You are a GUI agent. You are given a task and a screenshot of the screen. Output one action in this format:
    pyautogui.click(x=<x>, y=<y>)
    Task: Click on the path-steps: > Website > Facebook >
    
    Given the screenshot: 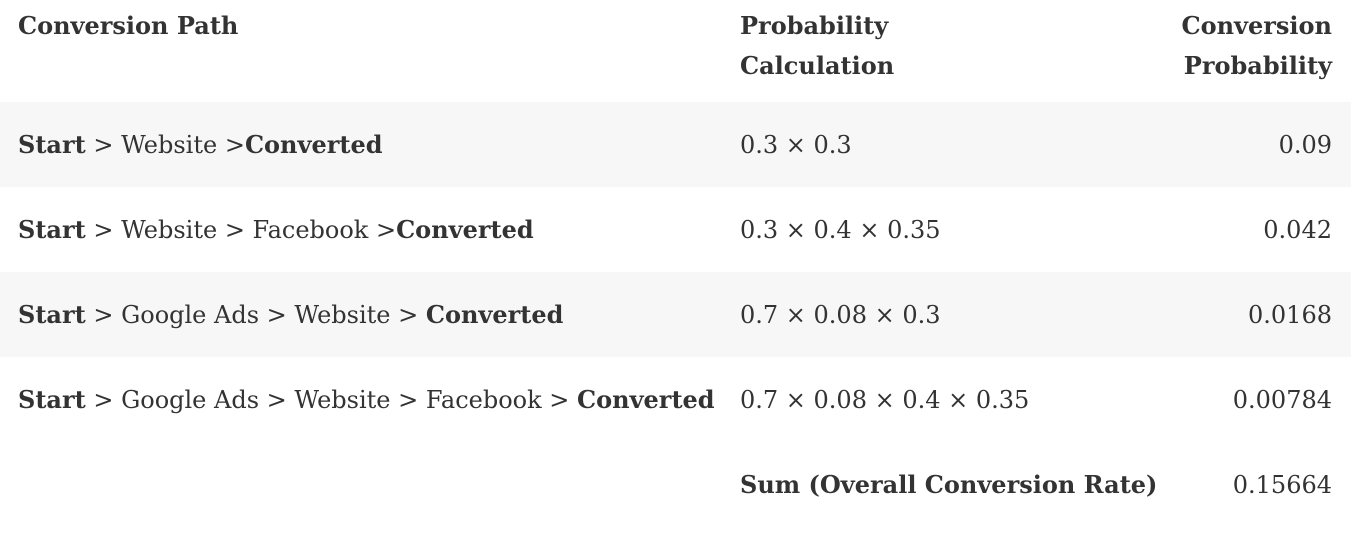 What is the action you would take?
    pyautogui.click(x=241, y=230)
    